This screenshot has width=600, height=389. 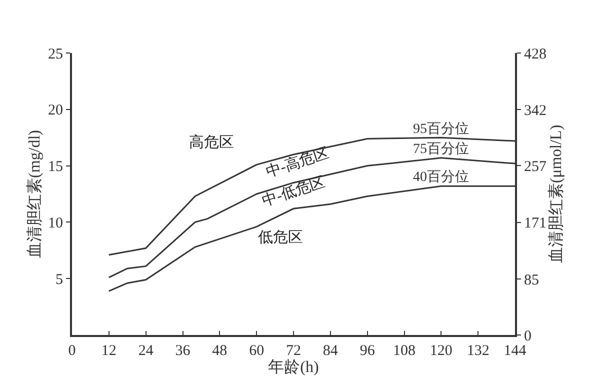 I want to click on x-tick-label: 36, so click(x=183, y=351).